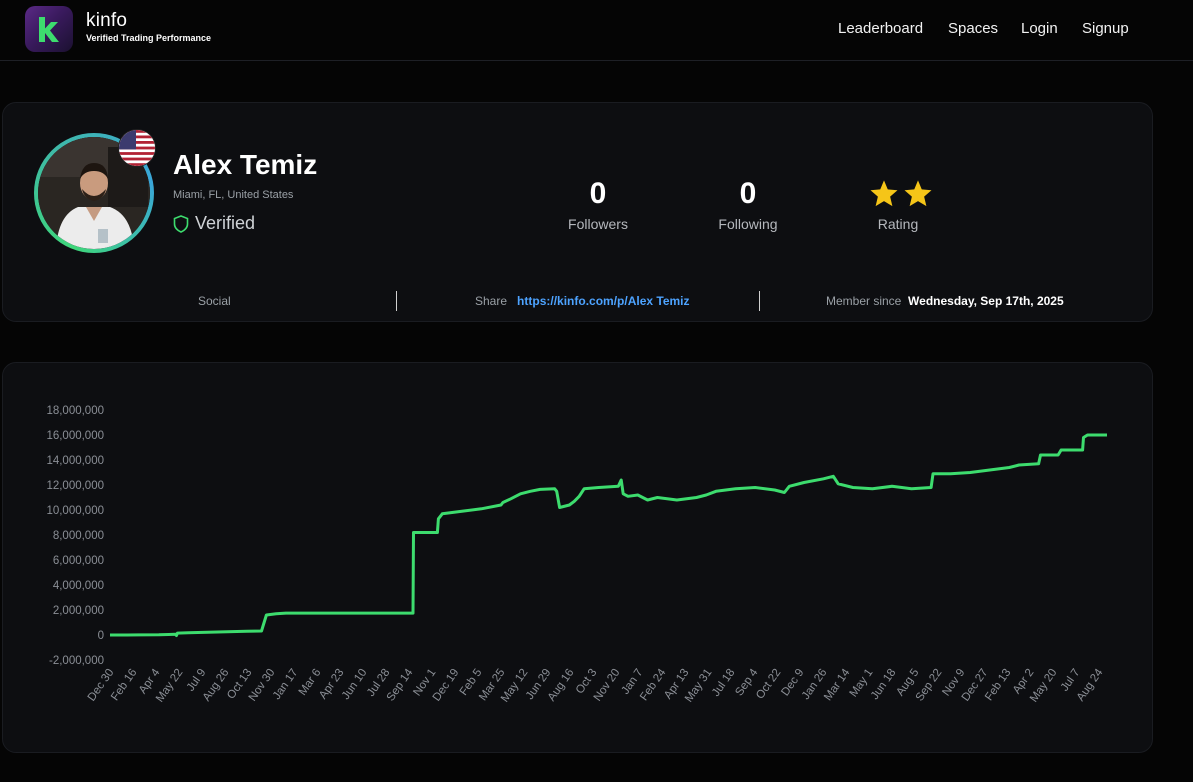 The width and height of the screenshot is (1193, 782). What do you see at coordinates (598, 224) in the screenshot?
I see `followers-label: Followers` at bounding box center [598, 224].